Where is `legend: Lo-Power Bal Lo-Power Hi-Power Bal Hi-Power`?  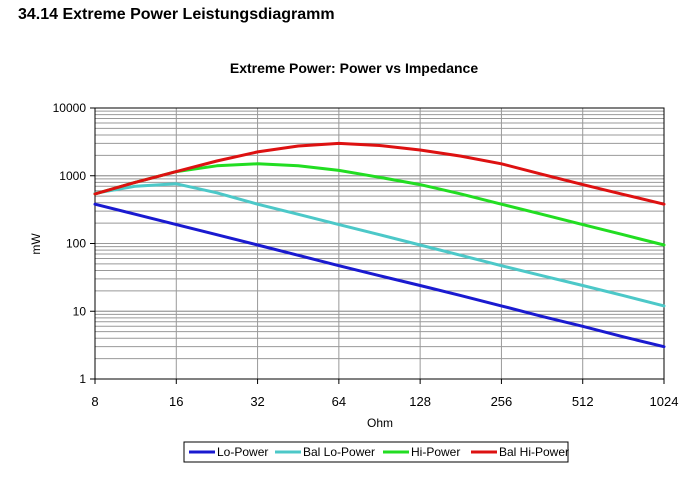
legend: Lo-Power Bal Lo-Power Hi-Power Bal Hi-Power is located at coordinates (376, 452).